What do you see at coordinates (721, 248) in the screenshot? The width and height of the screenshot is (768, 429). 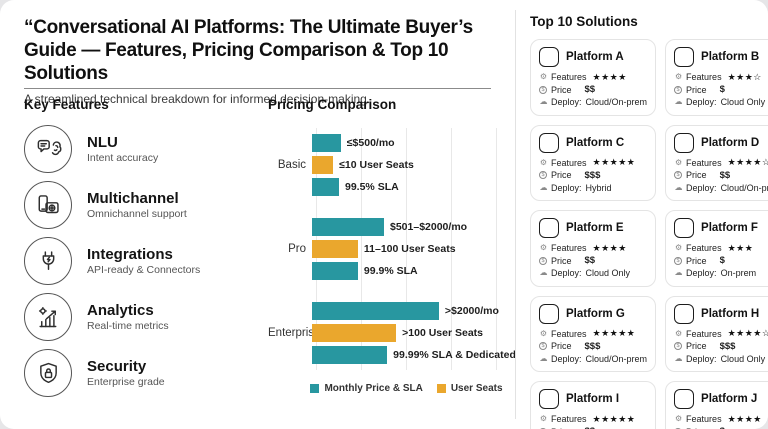 I see `features-row: ⚙ Features ★★★` at bounding box center [721, 248].